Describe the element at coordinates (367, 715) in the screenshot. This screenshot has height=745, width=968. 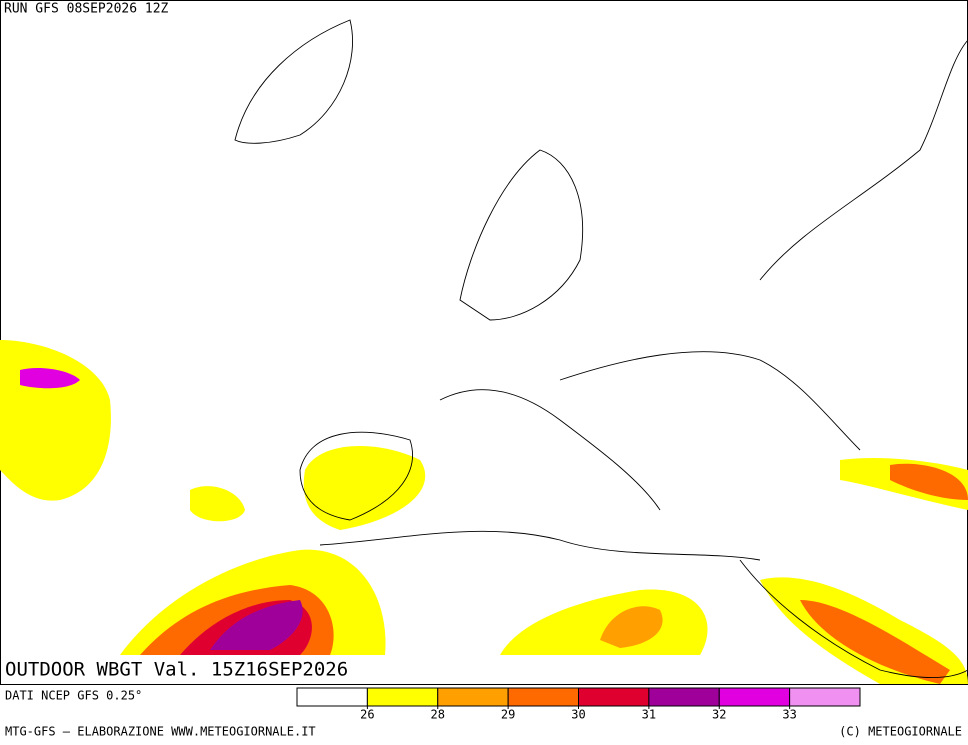
I see `legend-tick-label: 26` at that location.